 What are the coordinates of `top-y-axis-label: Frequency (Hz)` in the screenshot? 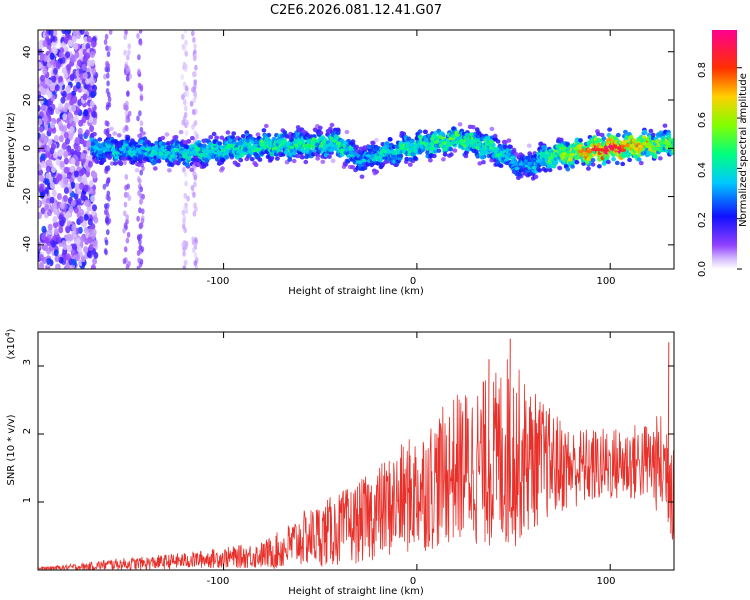 It's located at (11, 150).